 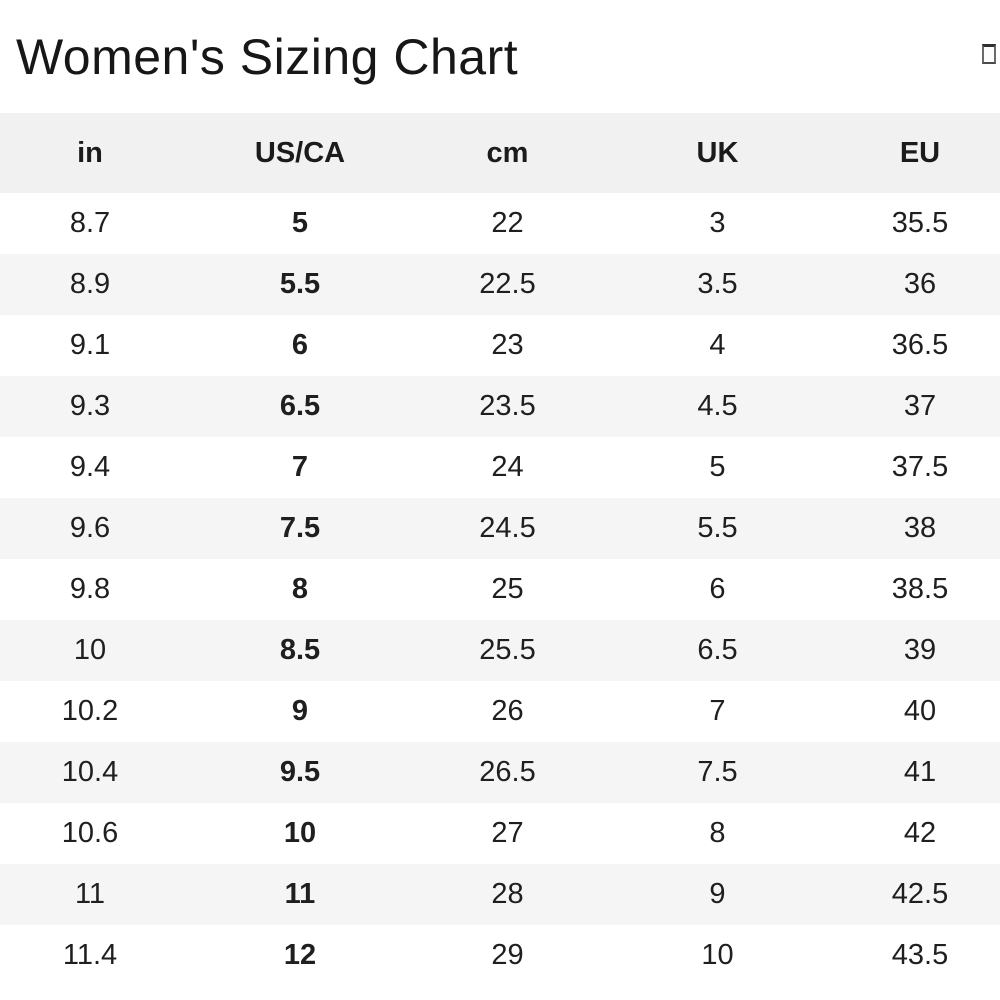 I want to click on cell-in: 10.2, so click(x=90, y=711).